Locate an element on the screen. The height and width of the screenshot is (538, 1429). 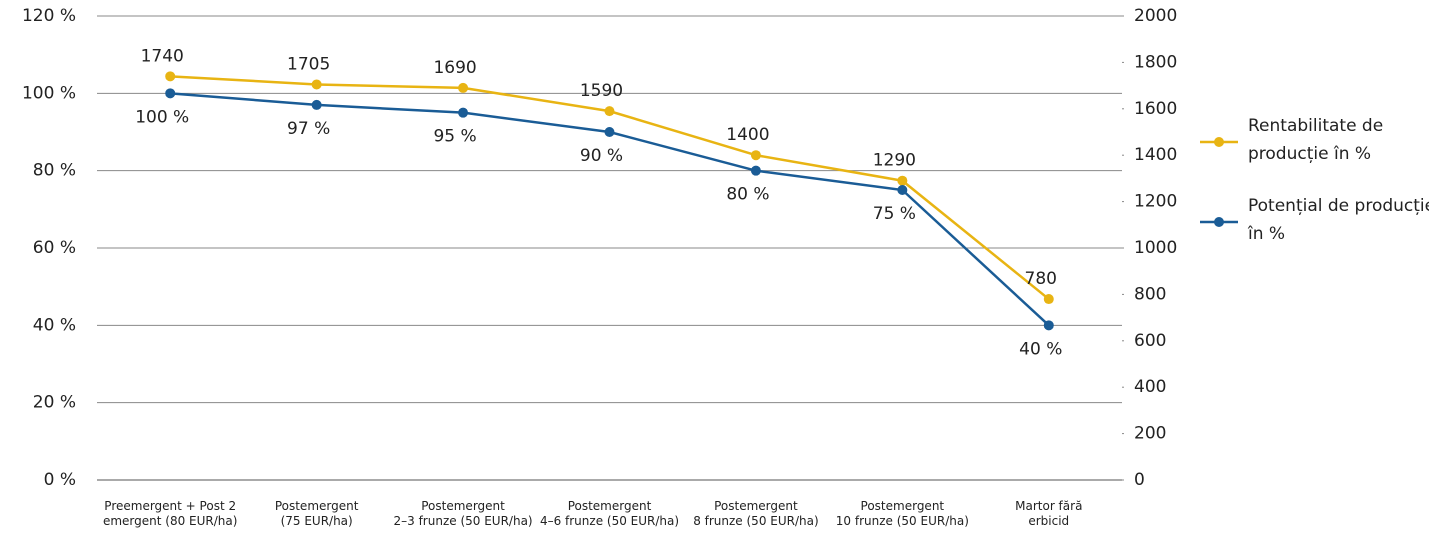
data-label: 40 % is located at coordinates (1040, 349).